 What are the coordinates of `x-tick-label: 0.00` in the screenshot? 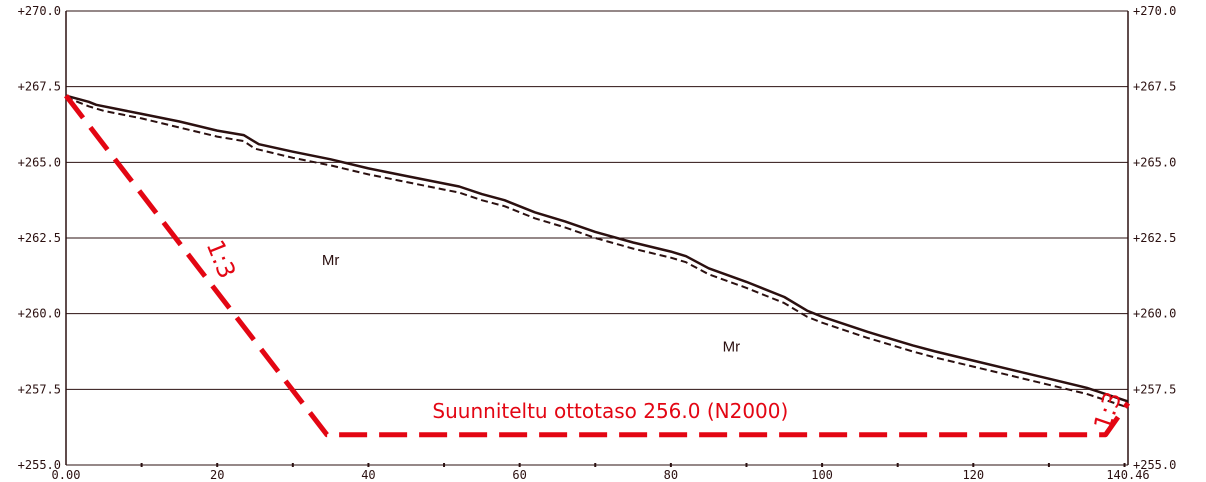 It's located at (66, 475).